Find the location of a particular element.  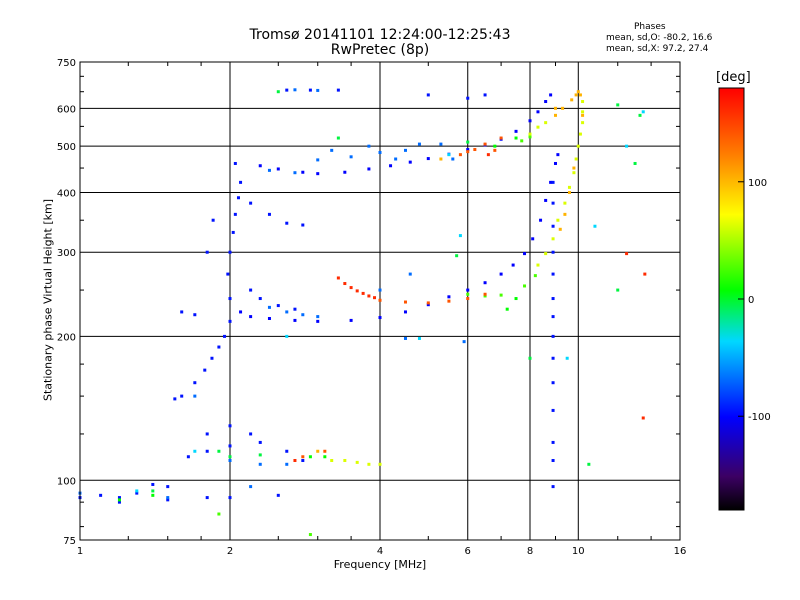

x-axis-label: Frequency [MHz] is located at coordinates (380, 564).